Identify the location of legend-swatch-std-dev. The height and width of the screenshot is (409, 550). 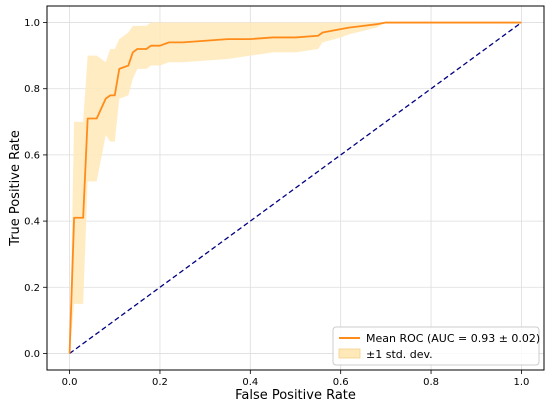
(349, 353).